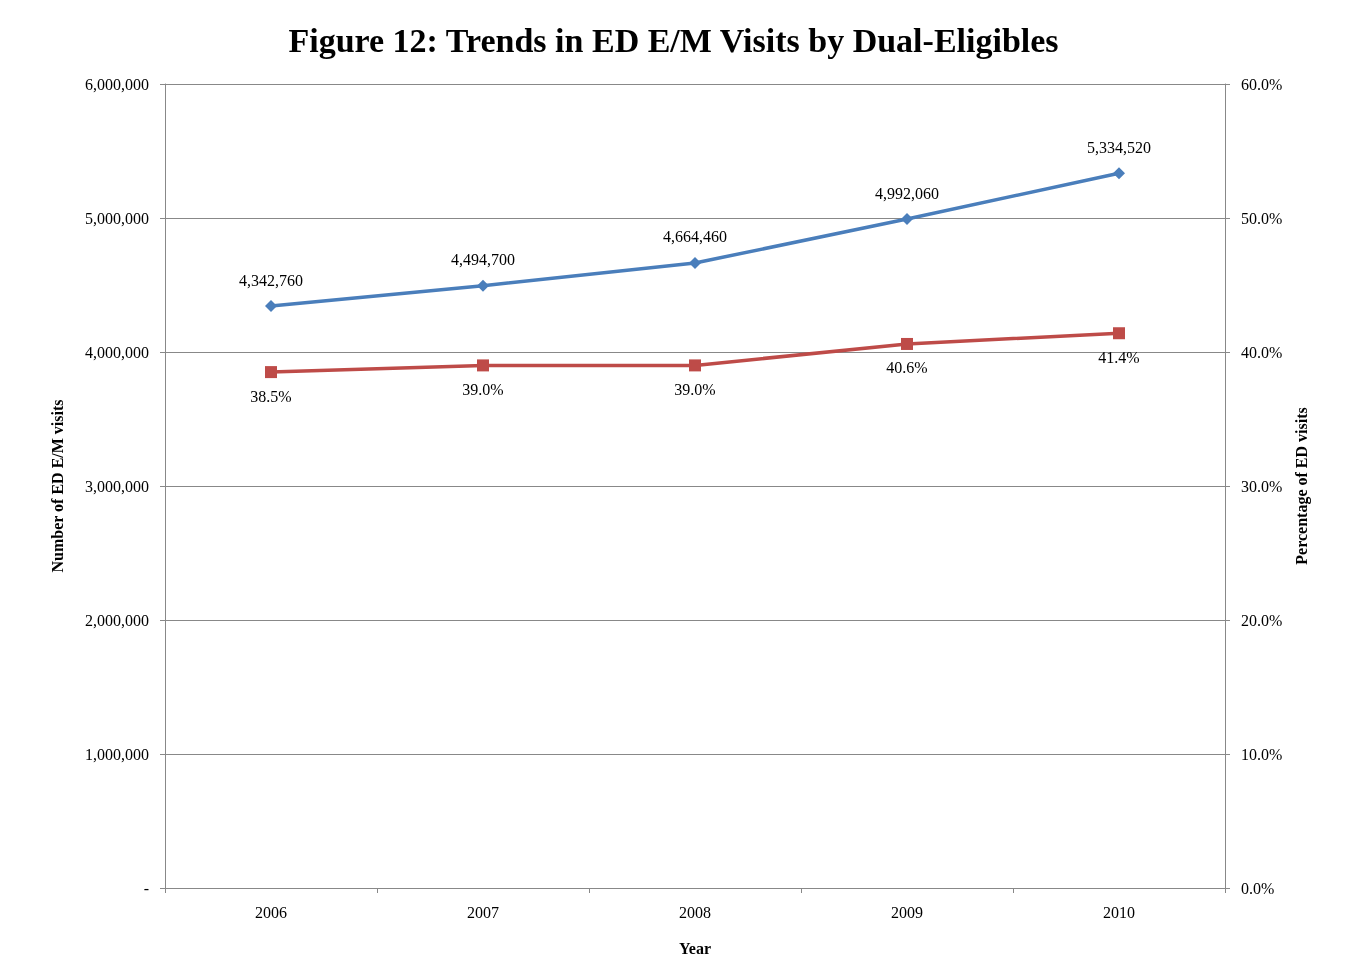 Image resolution: width=1347 pixels, height=973 pixels. What do you see at coordinates (695, 948) in the screenshot?
I see `x-axis-title: Year` at bounding box center [695, 948].